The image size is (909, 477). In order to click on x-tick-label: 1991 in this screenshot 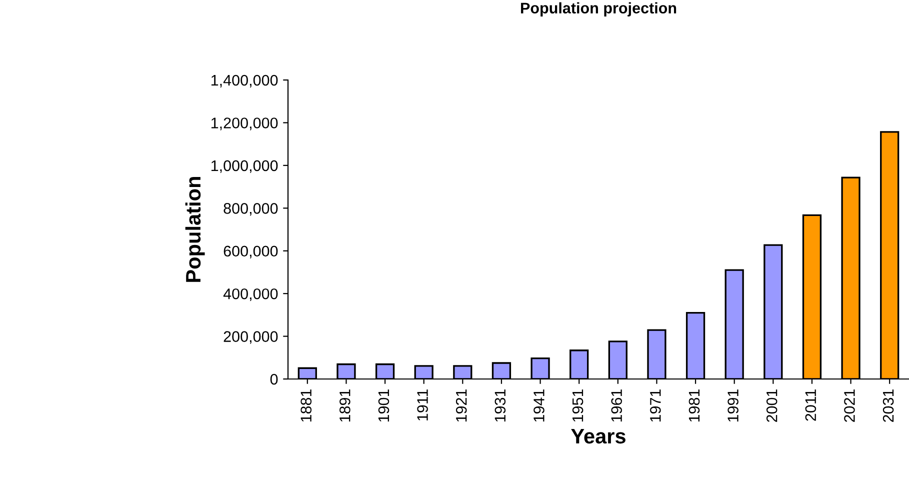, I will do `click(733, 405)`.